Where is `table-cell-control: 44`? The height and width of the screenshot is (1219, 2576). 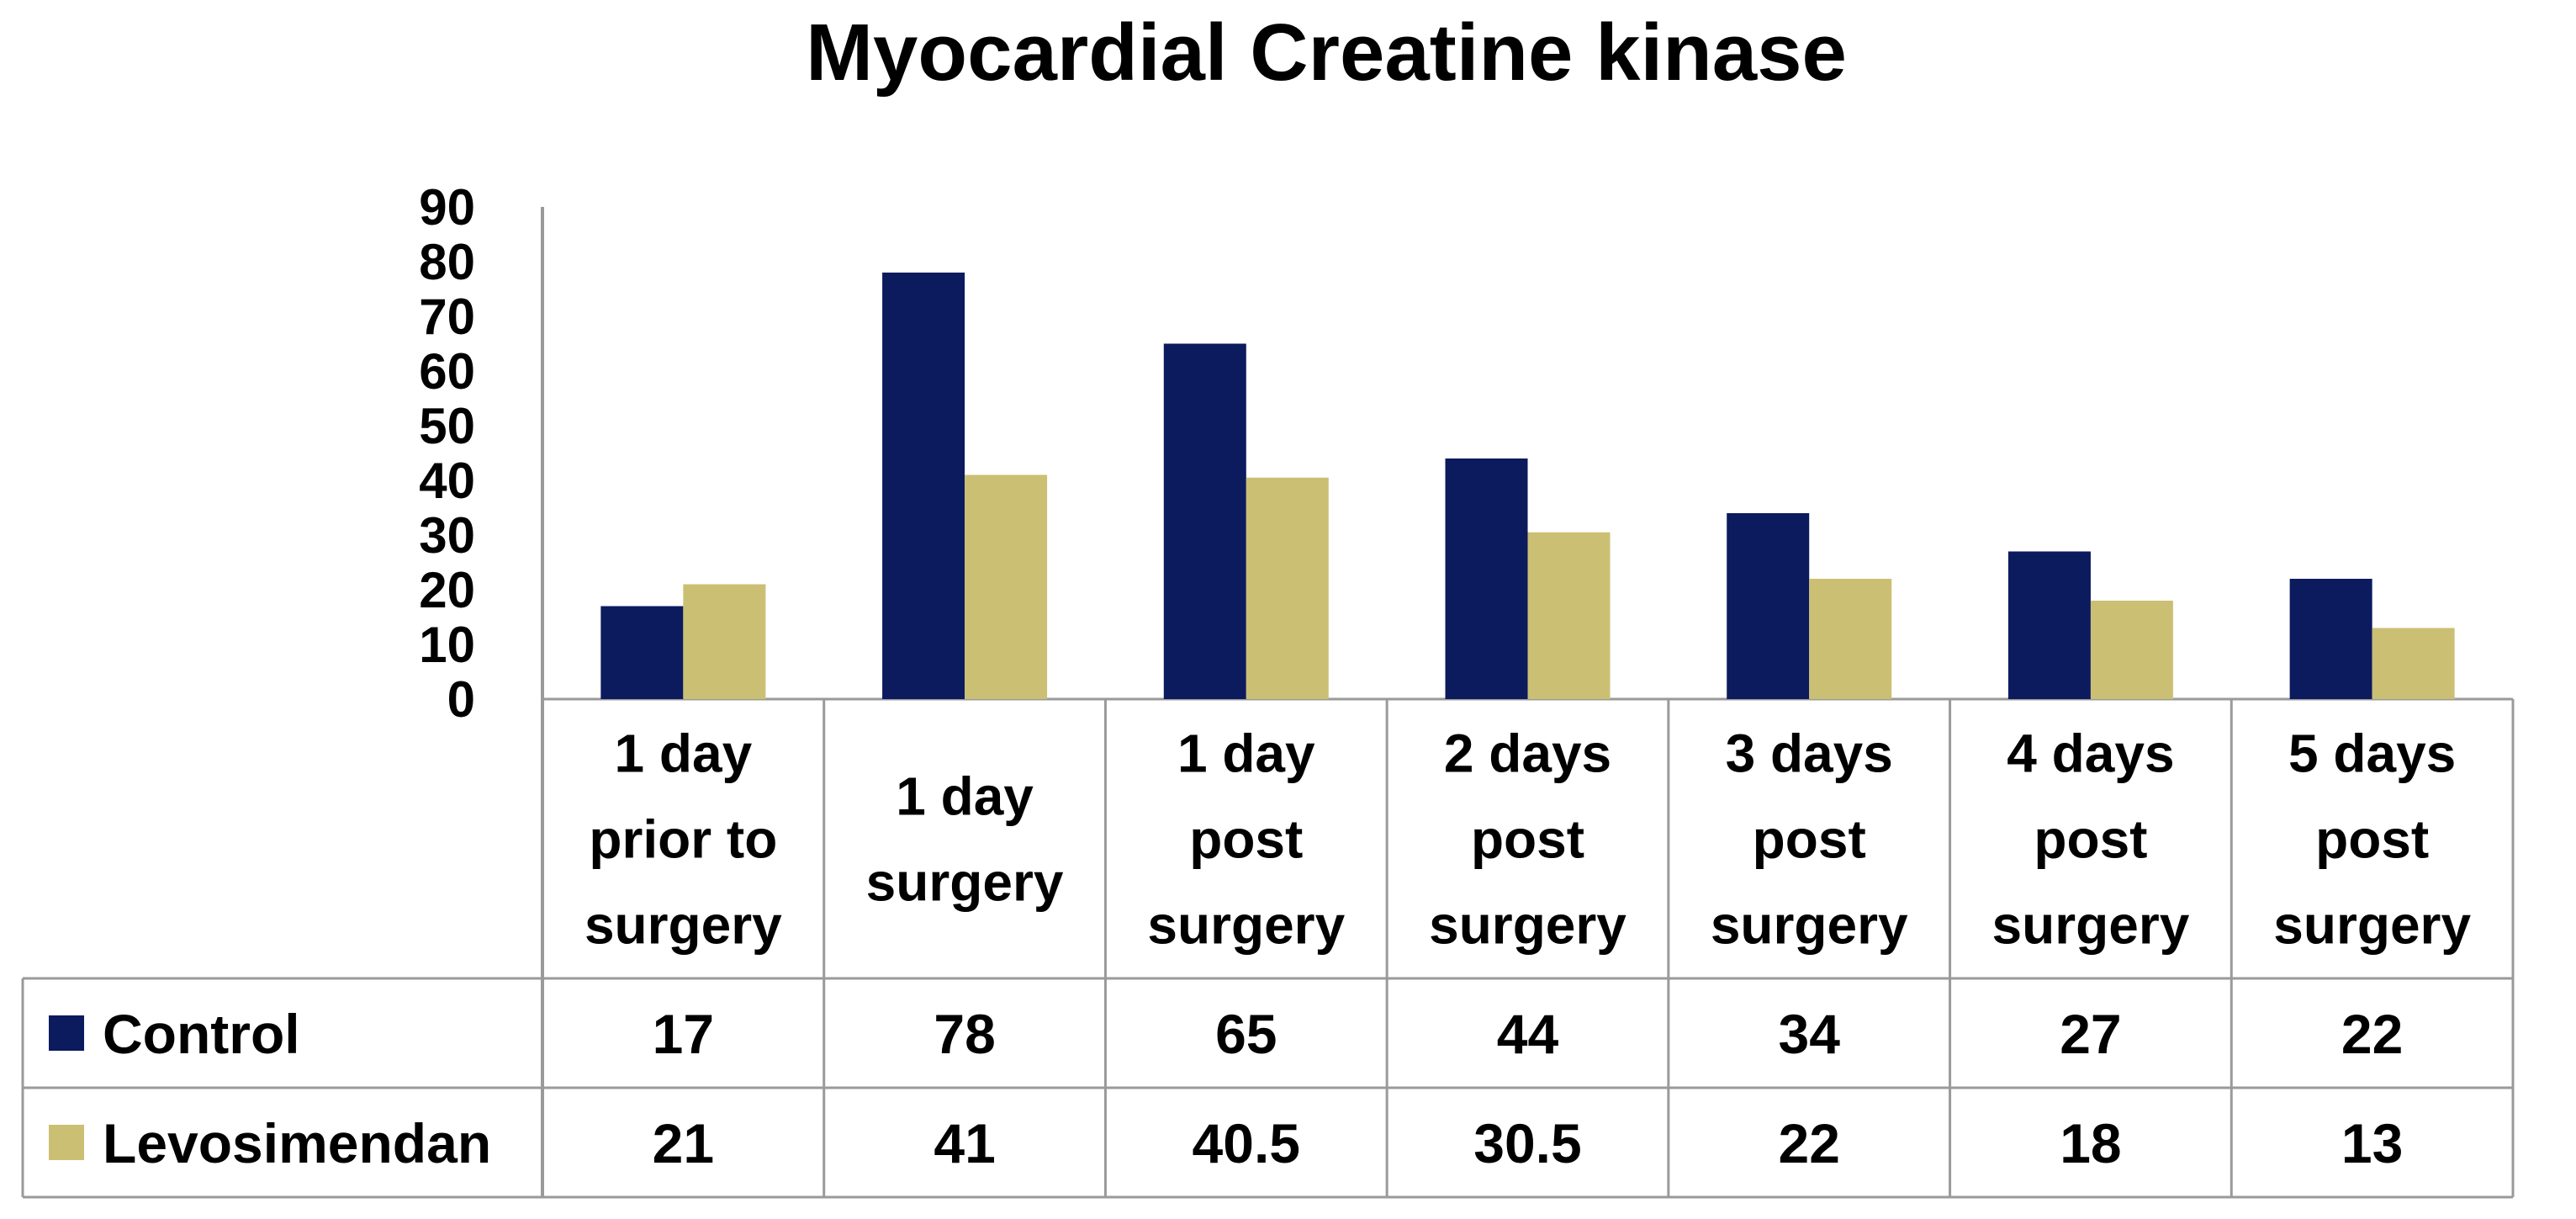
table-cell-control: 44 is located at coordinates (1528, 1034).